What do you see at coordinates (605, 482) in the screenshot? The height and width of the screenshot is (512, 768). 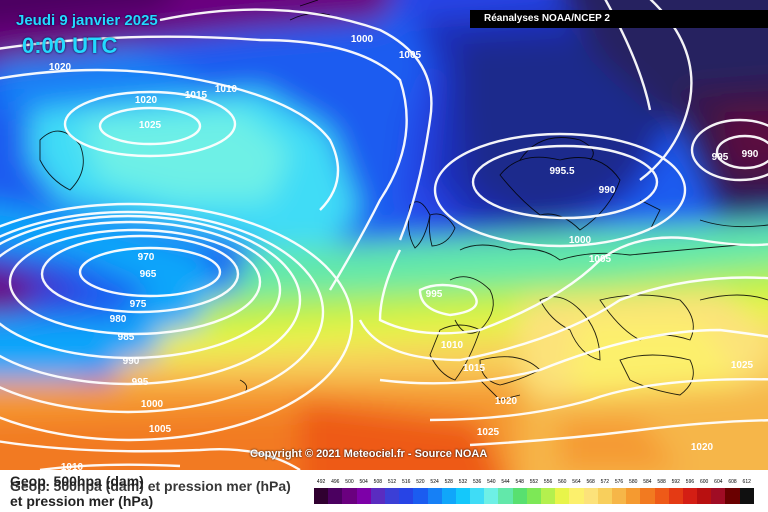 I see `scale-value: 572` at bounding box center [605, 482].